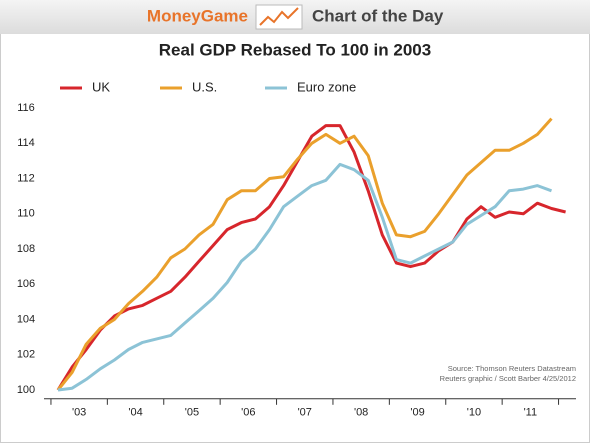 The width and height of the screenshot is (590, 443). What do you see at coordinates (101, 86) in the screenshot?
I see `legend-label: UK` at bounding box center [101, 86].